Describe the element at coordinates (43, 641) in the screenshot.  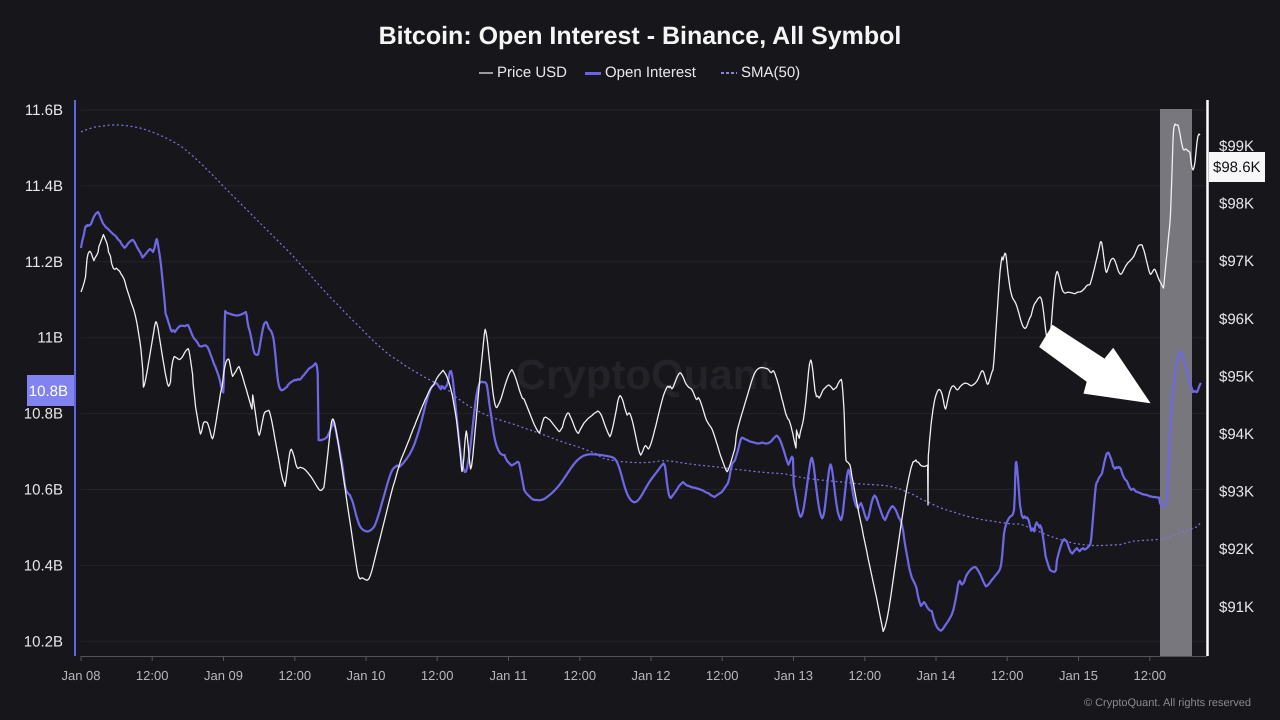
I see `svg-text: 10.2B` at that location.